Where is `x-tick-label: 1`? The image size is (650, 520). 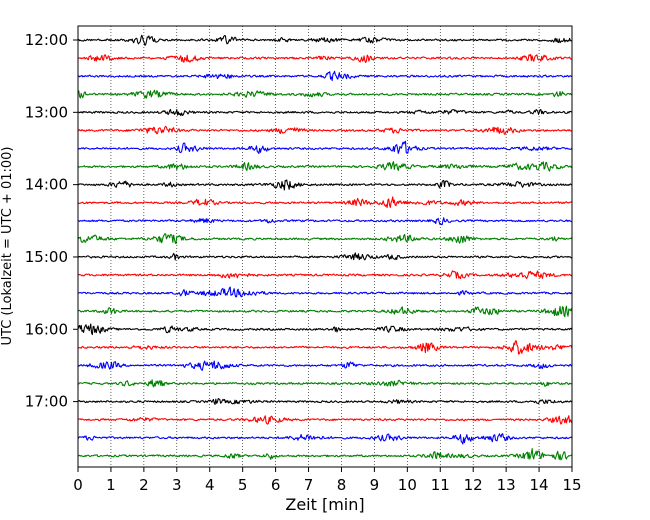
x-tick-label: 1 is located at coordinates (111, 485).